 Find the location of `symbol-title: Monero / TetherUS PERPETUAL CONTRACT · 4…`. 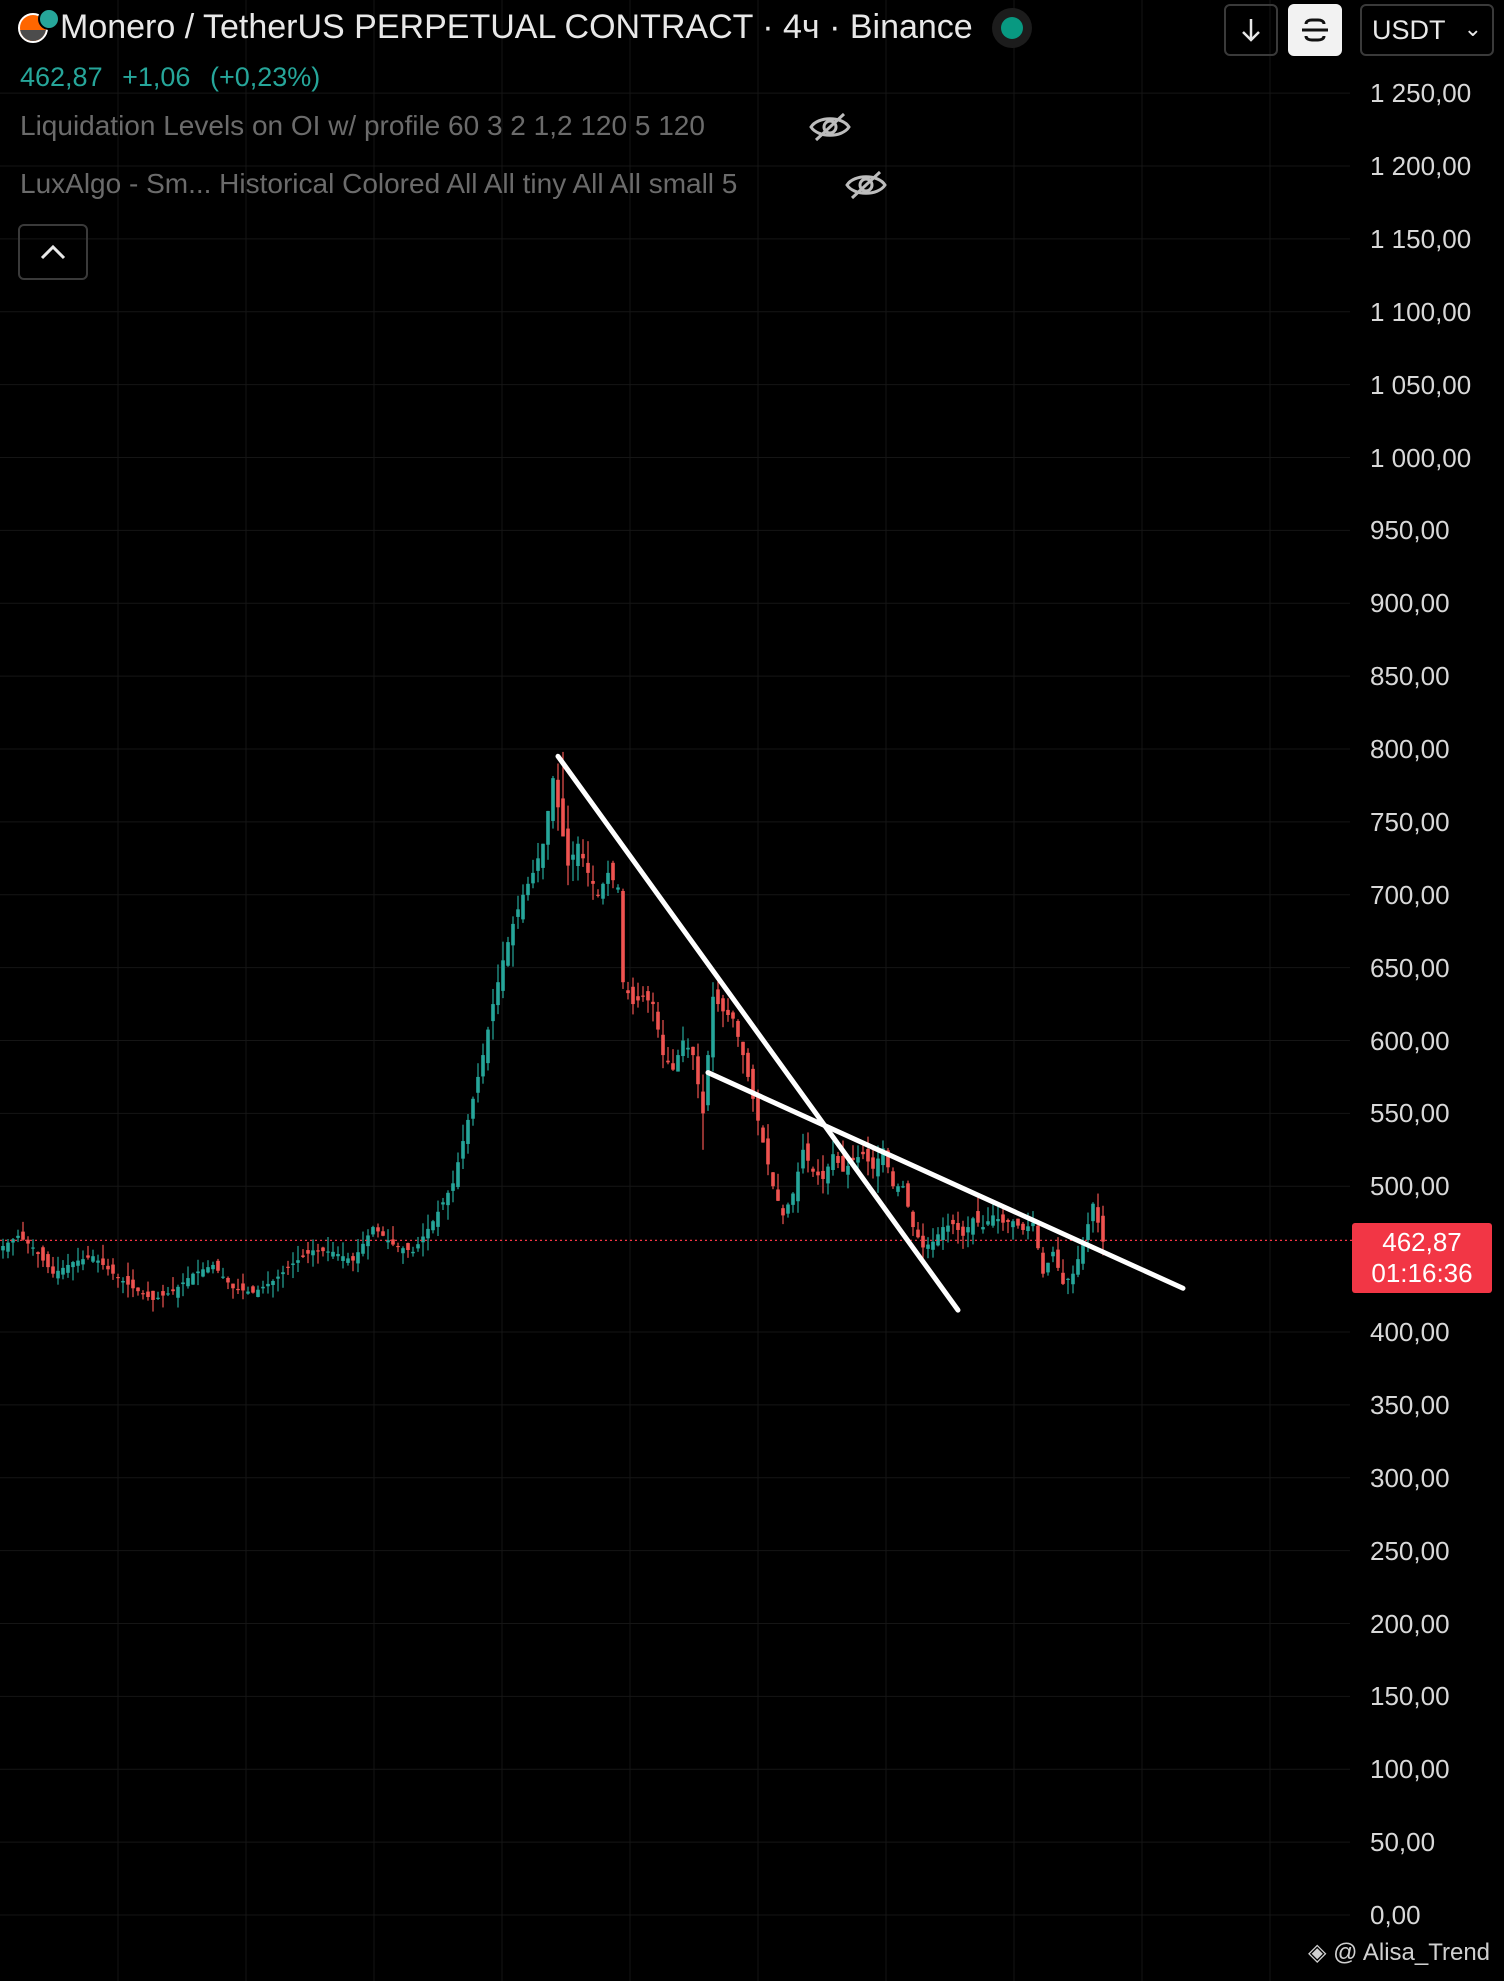

symbol-title: Monero / TetherUS PERPETUAL CONTRACT · 4… is located at coordinates (516, 27).